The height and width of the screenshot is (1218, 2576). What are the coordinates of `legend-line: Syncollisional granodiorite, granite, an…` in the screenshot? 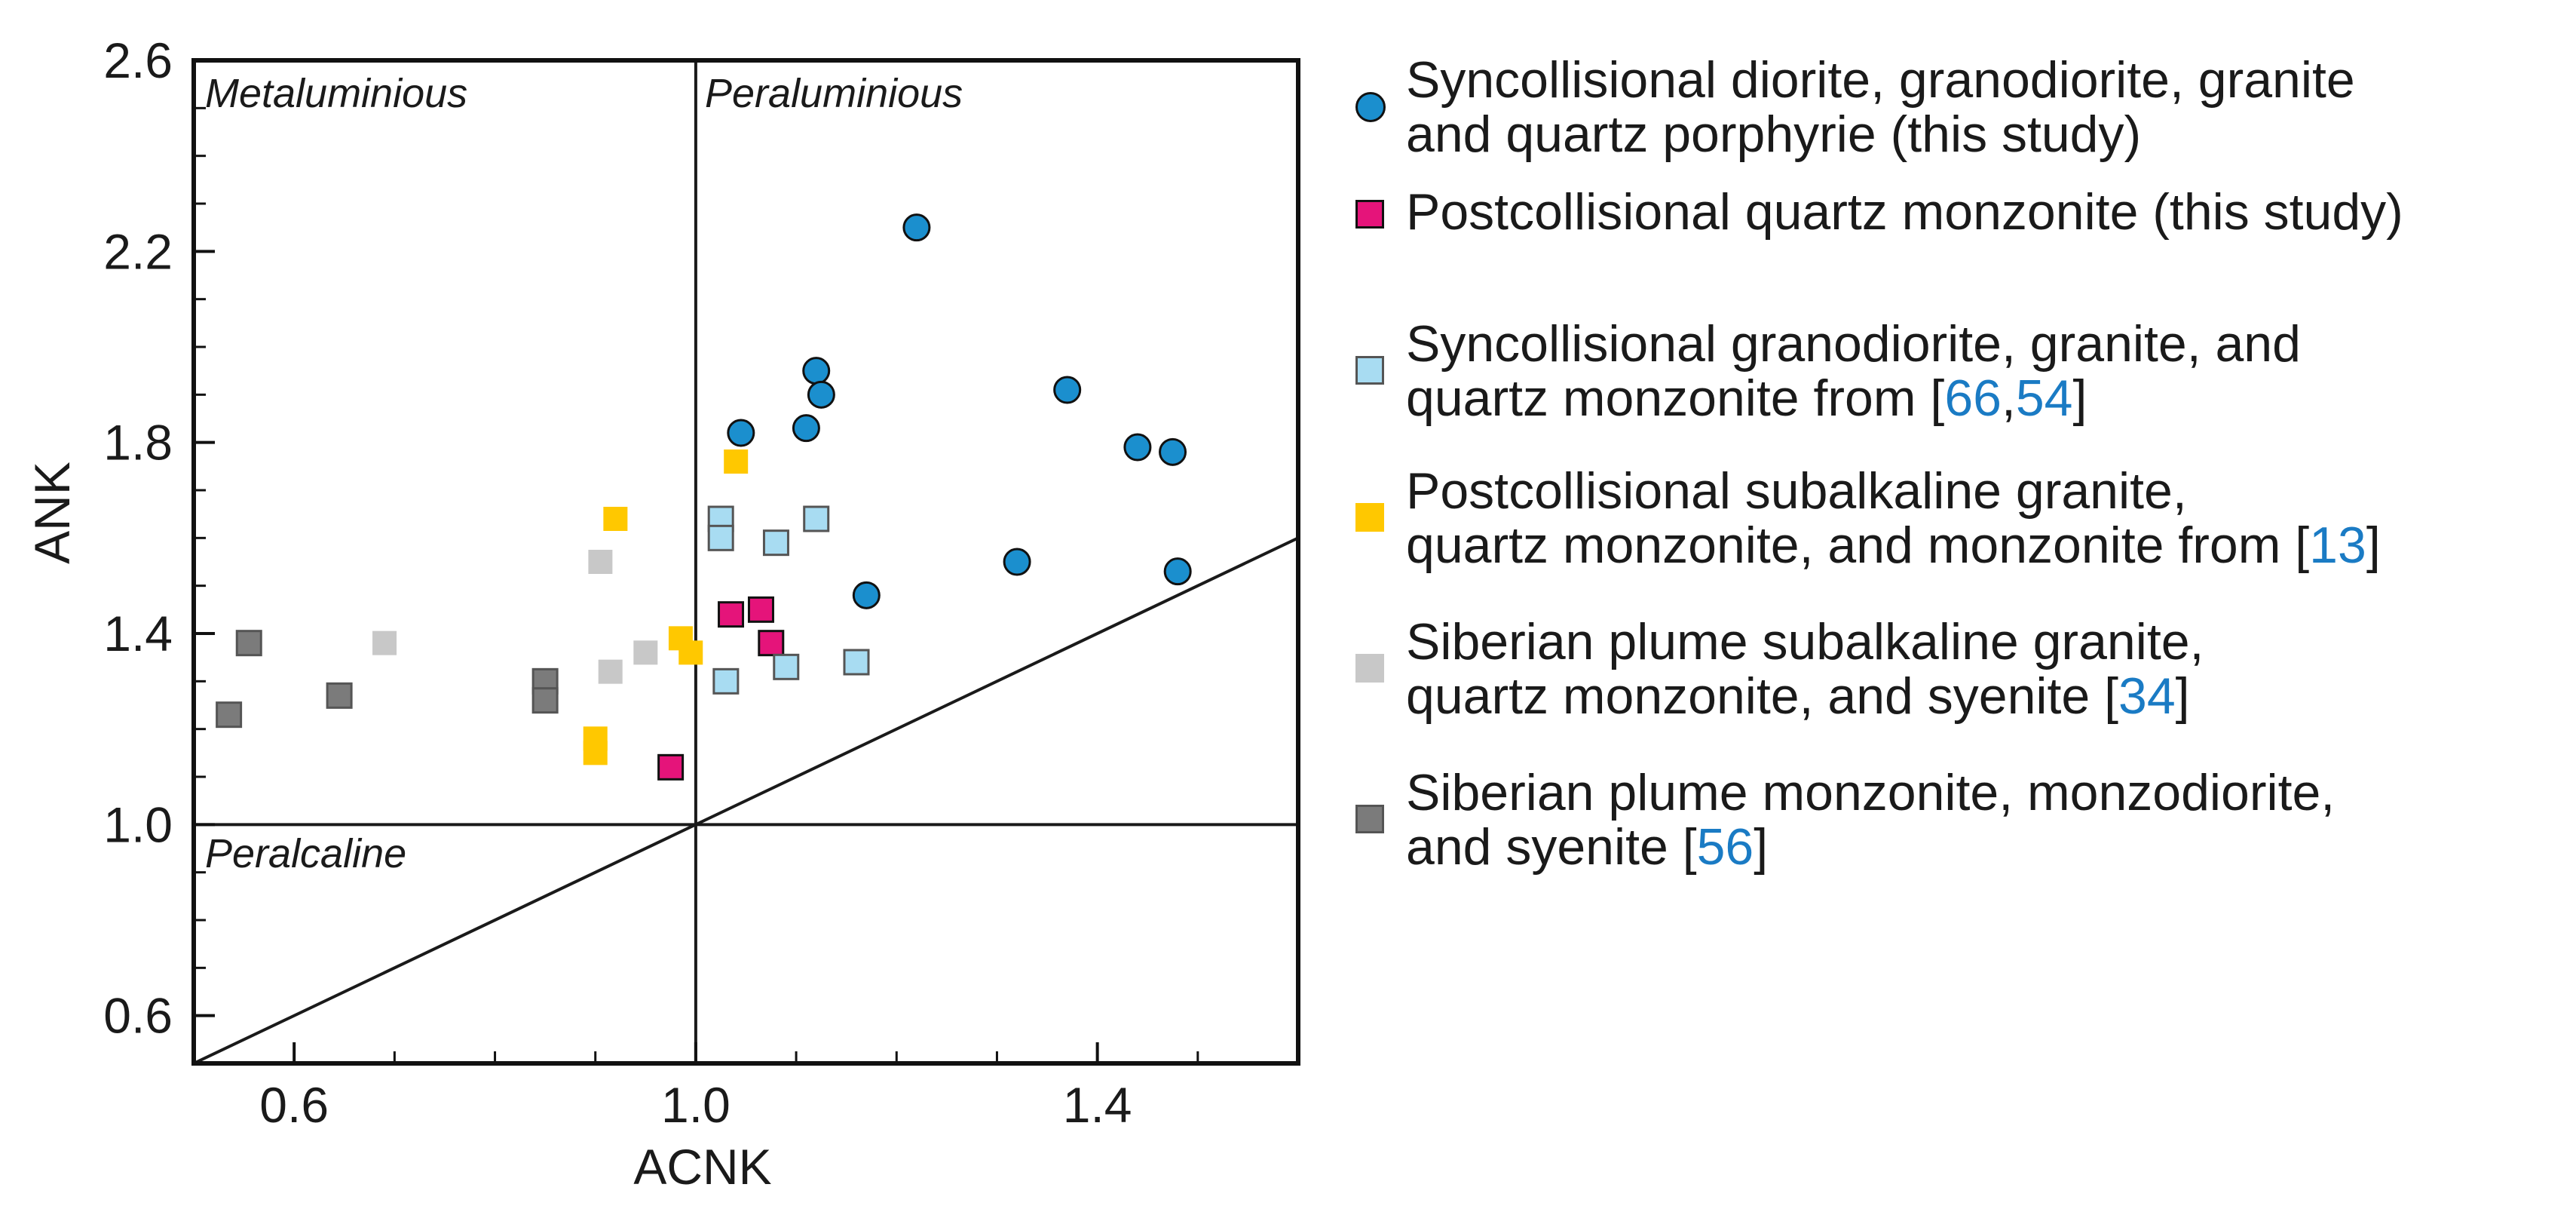 It's located at (1853, 344).